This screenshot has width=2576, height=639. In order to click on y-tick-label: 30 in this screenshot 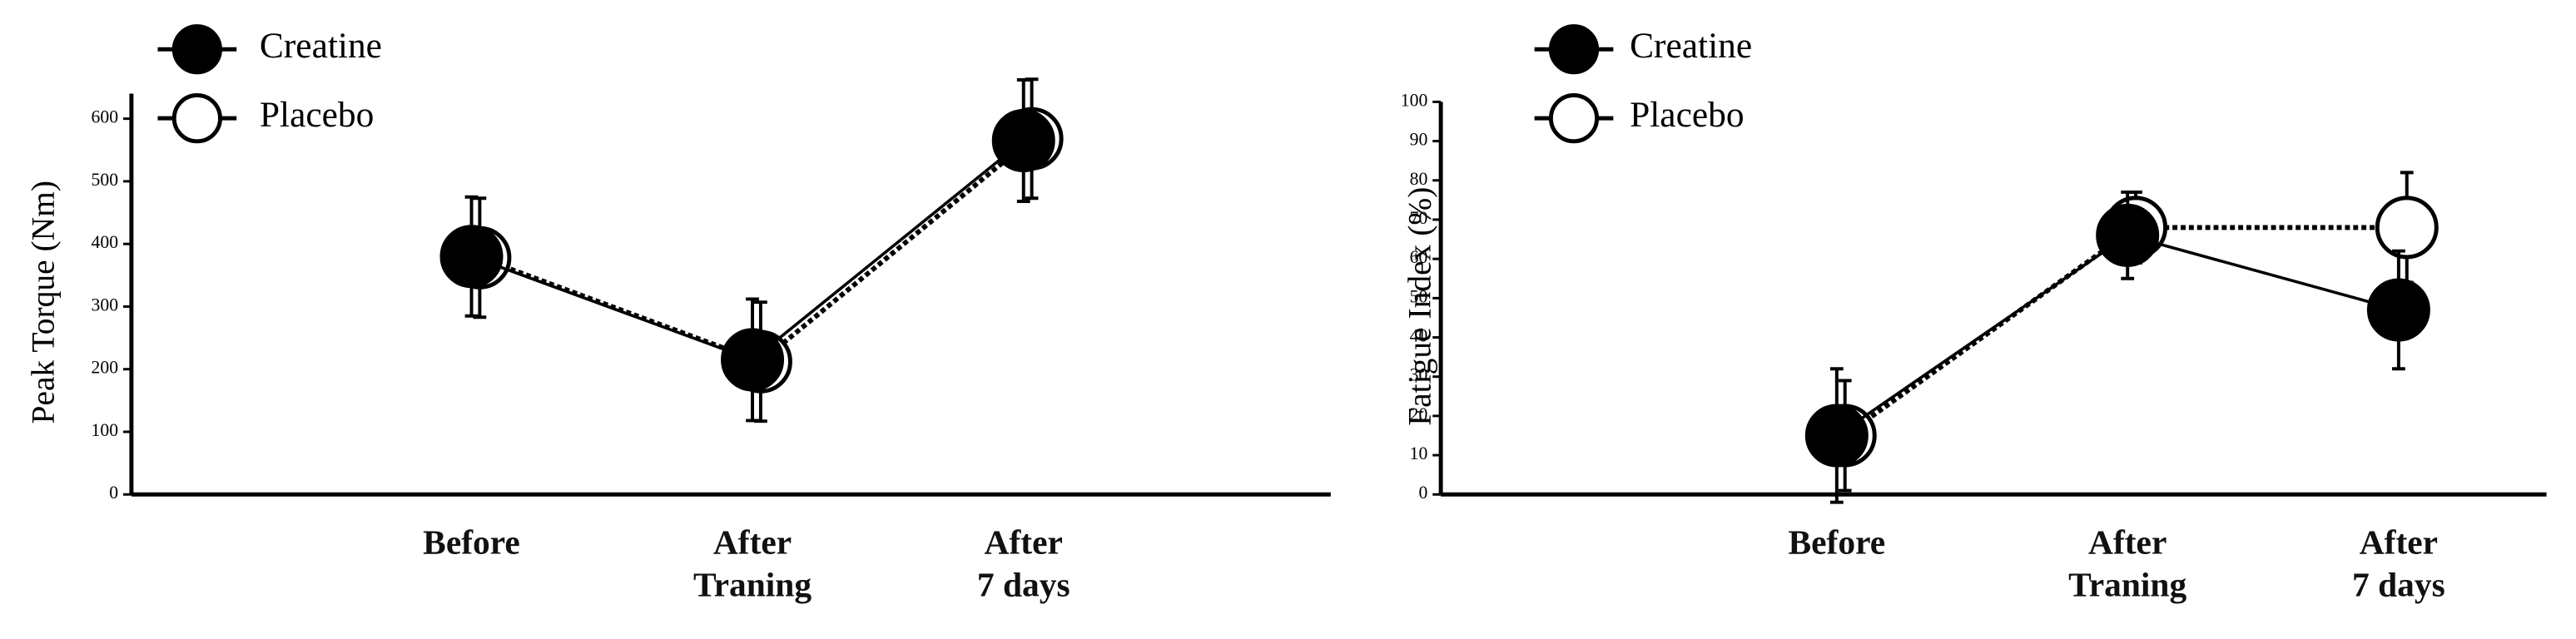, I will do `click(1419, 375)`.